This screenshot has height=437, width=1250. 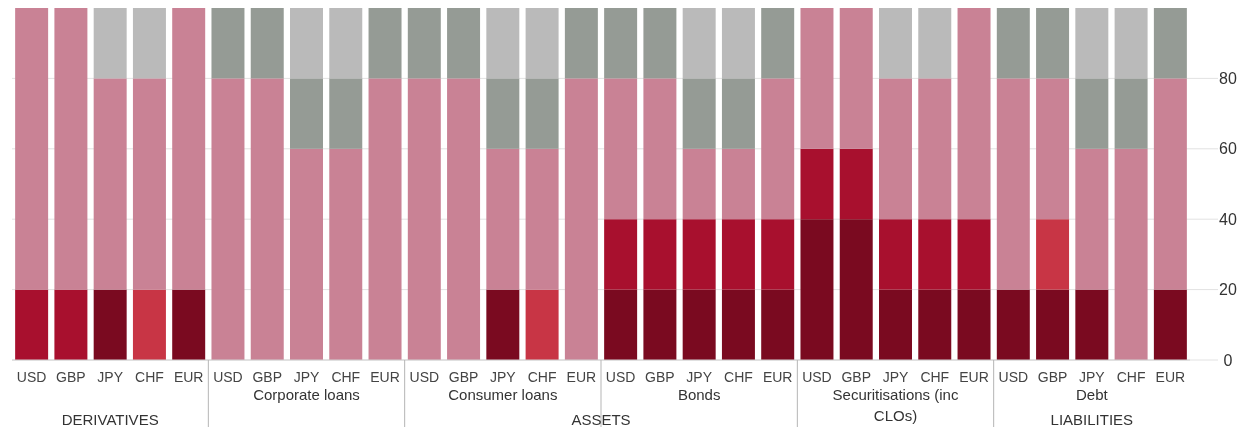 What do you see at coordinates (601, 419) in the screenshot?
I see `text: ASSETS` at bounding box center [601, 419].